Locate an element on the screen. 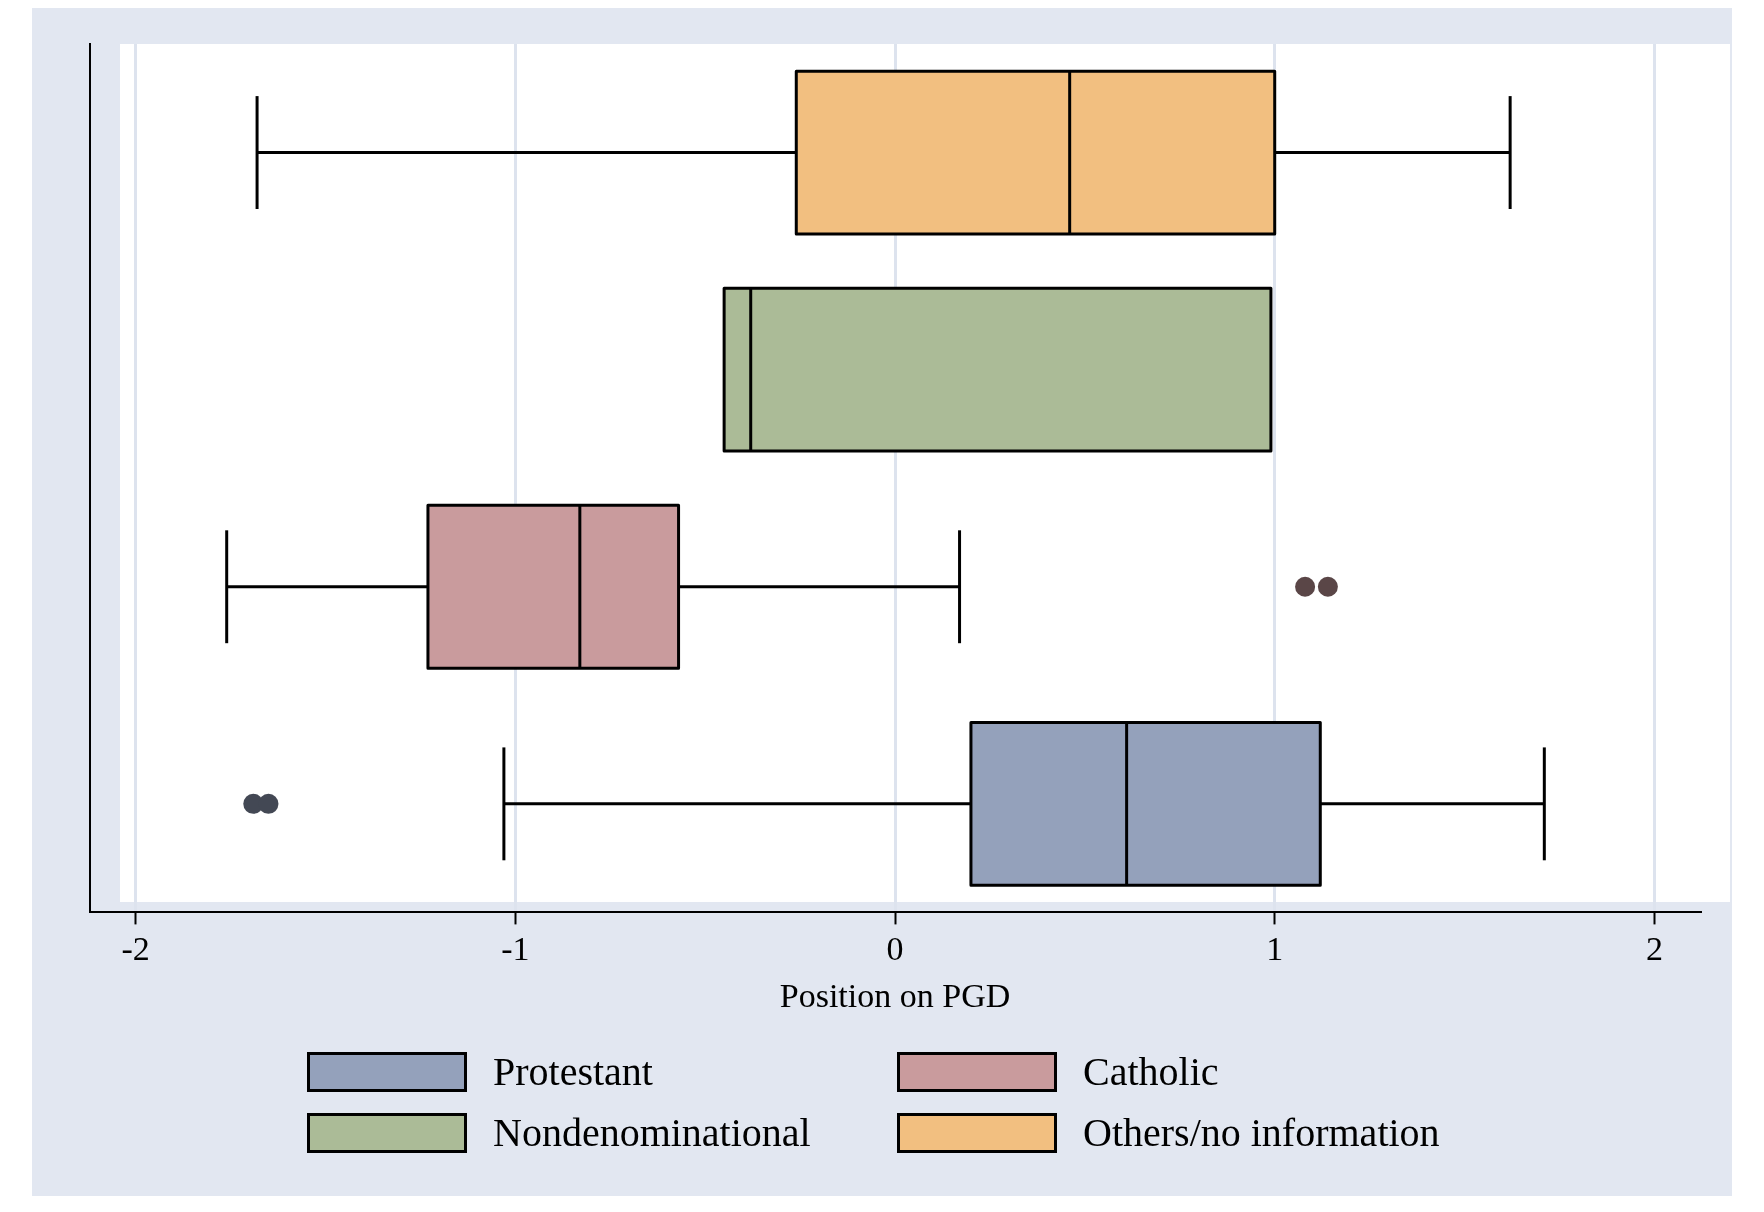  x-tick-label: -1 is located at coordinates (515, 948).